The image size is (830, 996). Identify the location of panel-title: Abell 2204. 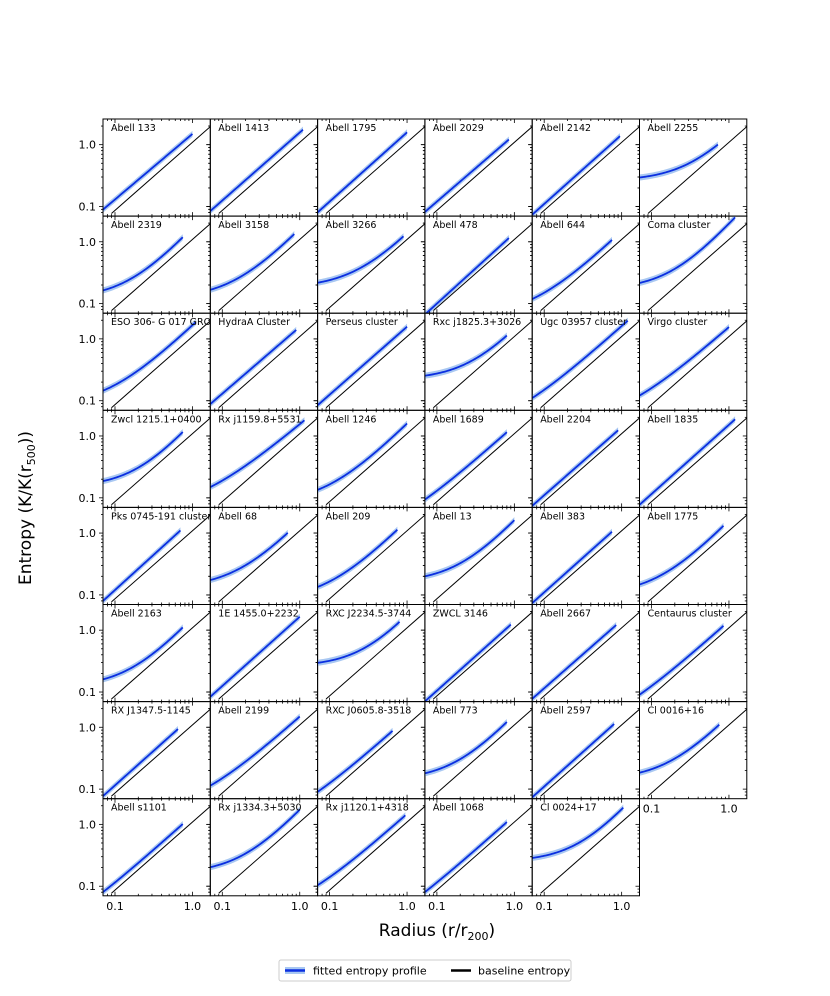
(565, 419).